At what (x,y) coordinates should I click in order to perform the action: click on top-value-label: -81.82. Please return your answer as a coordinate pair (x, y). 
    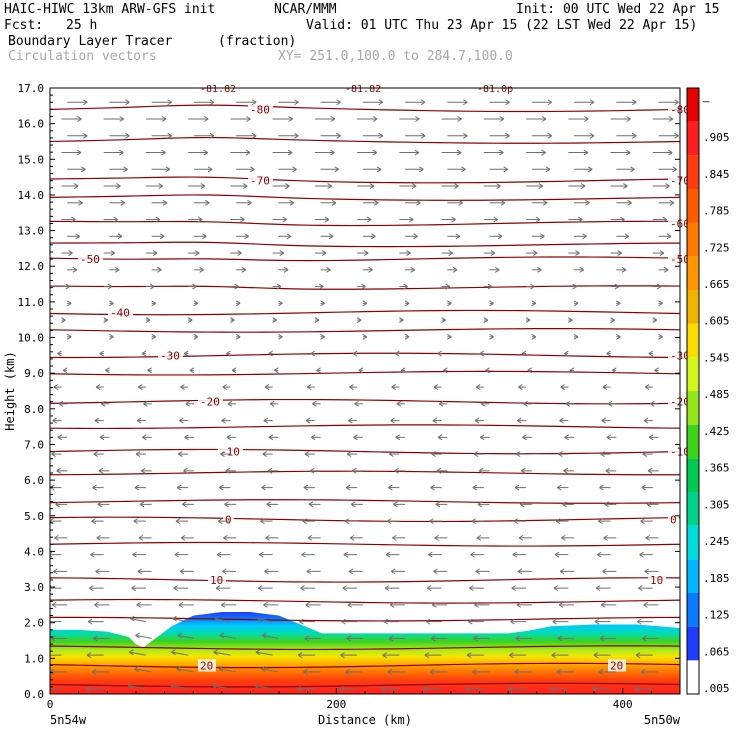
    Looking at the image, I should click on (363, 89).